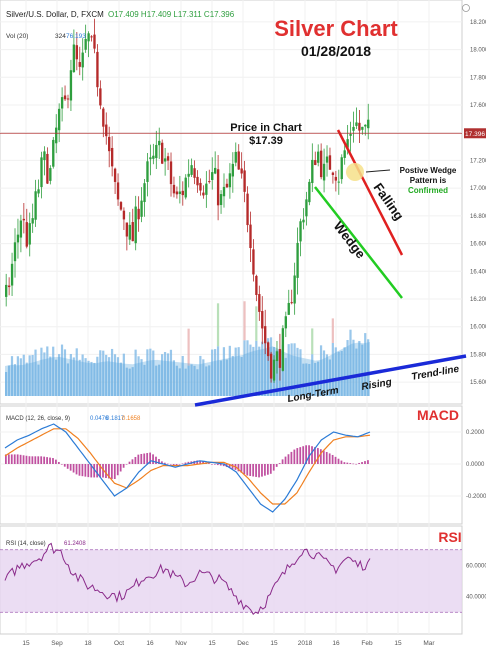  Describe the element at coordinates (475, 465) in the screenshot. I see `macd-tick-label: 0.0000` at that location.